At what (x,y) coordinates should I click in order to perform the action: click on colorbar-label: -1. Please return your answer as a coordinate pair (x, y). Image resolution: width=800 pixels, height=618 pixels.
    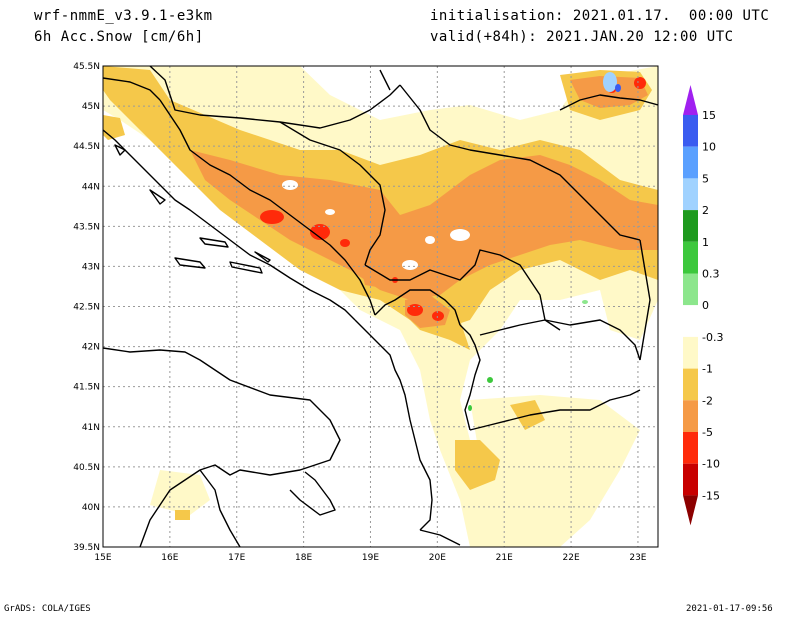
    Looking at the image, I should click on (707, 369).